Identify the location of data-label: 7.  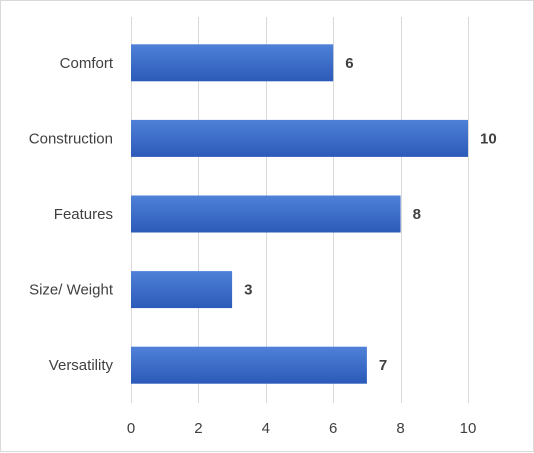
(383, 365).